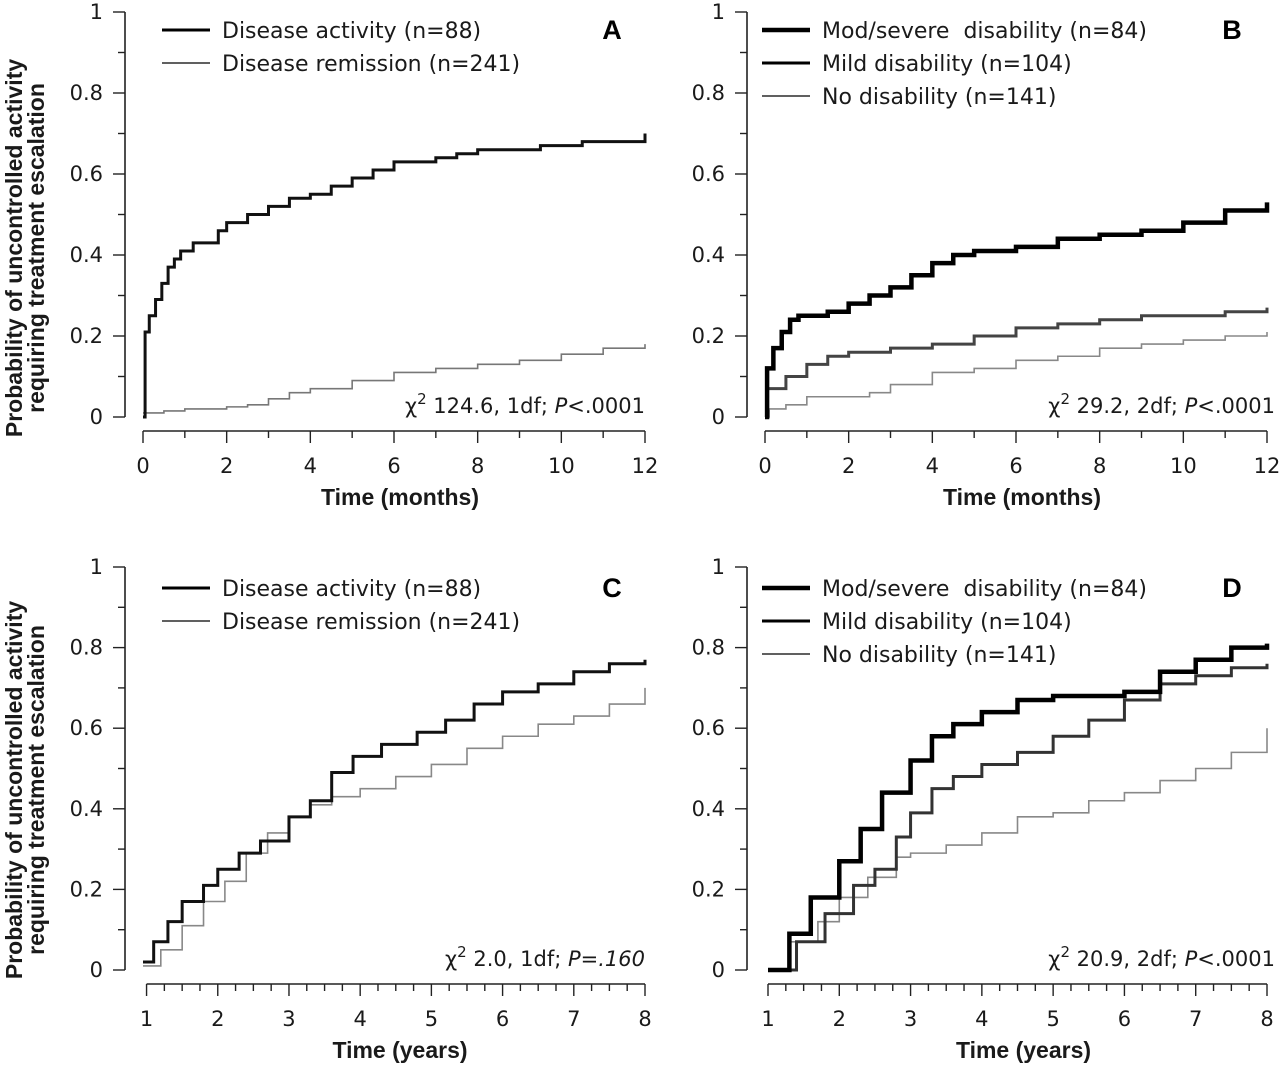 Image resolution: width=1280 pixels, height=1071 pixels. What do you see at coordinates (1232, 588) in the screenshot?
I see `panel-letter: D` at bounding box center [1232, 588].